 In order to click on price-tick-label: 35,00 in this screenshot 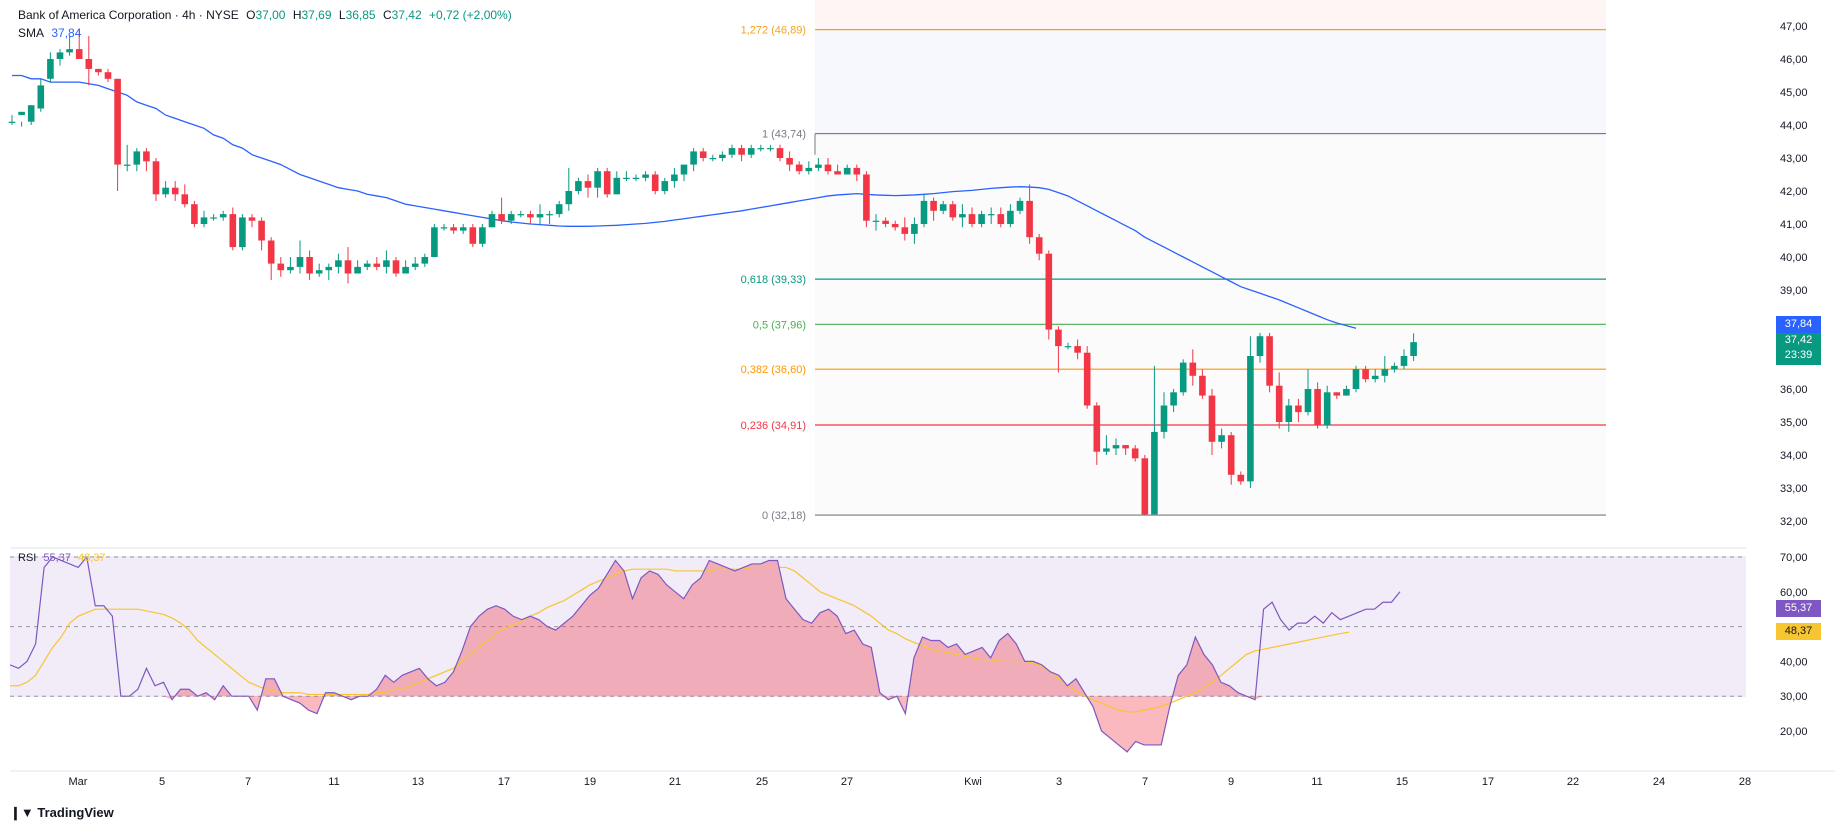, I will do `click(1794, 423)`.